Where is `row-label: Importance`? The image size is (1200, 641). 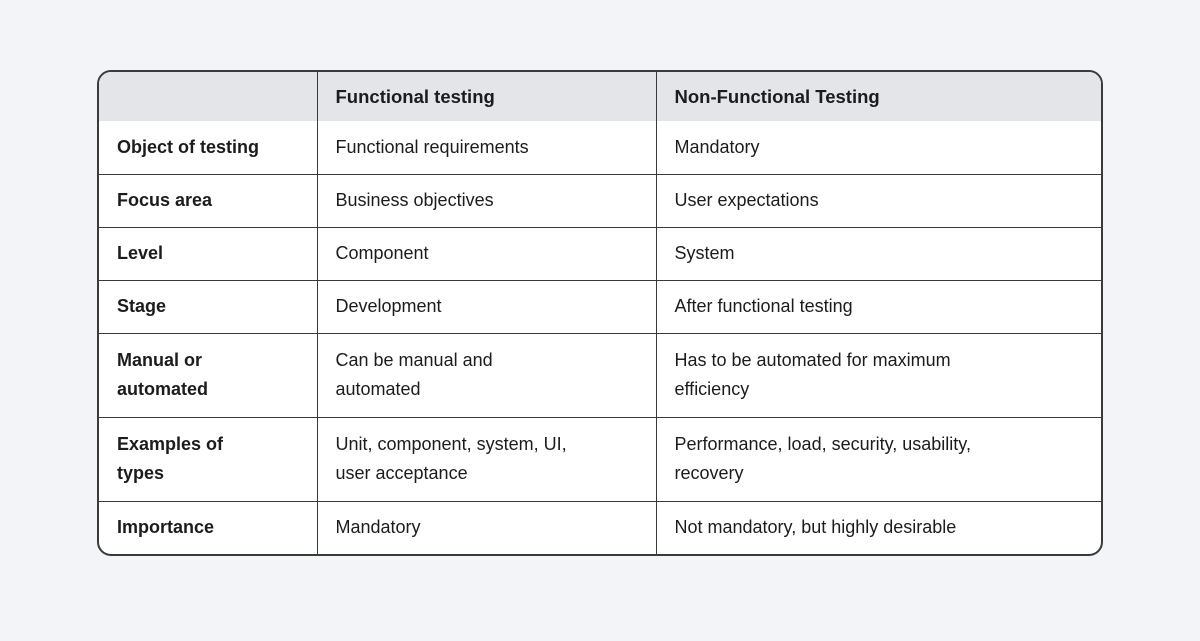 row-label: Importance is located at coordinates (208, 527).